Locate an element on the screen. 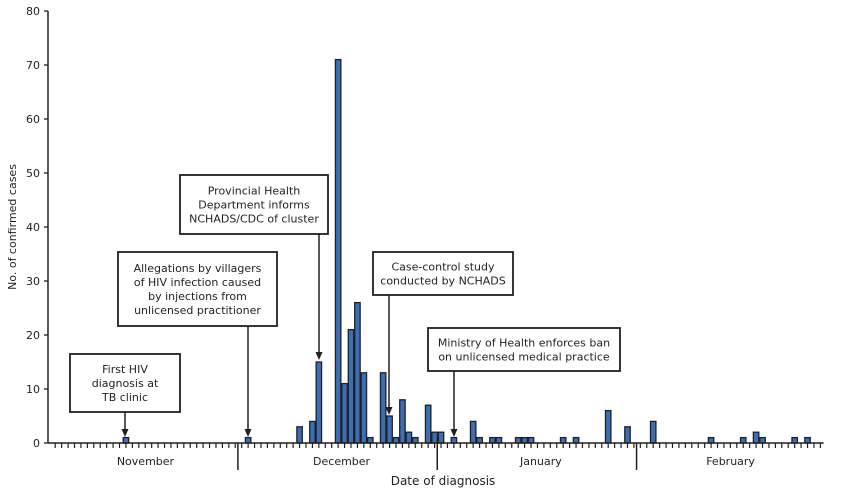  annotation-text: Allegations by villagers is located at coordinates (198, 268).